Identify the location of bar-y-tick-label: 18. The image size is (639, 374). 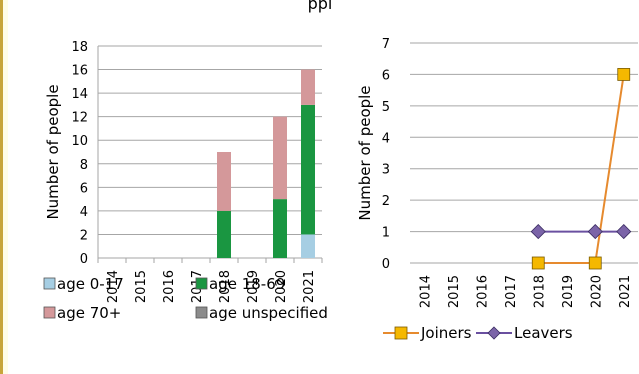
(79, 47).